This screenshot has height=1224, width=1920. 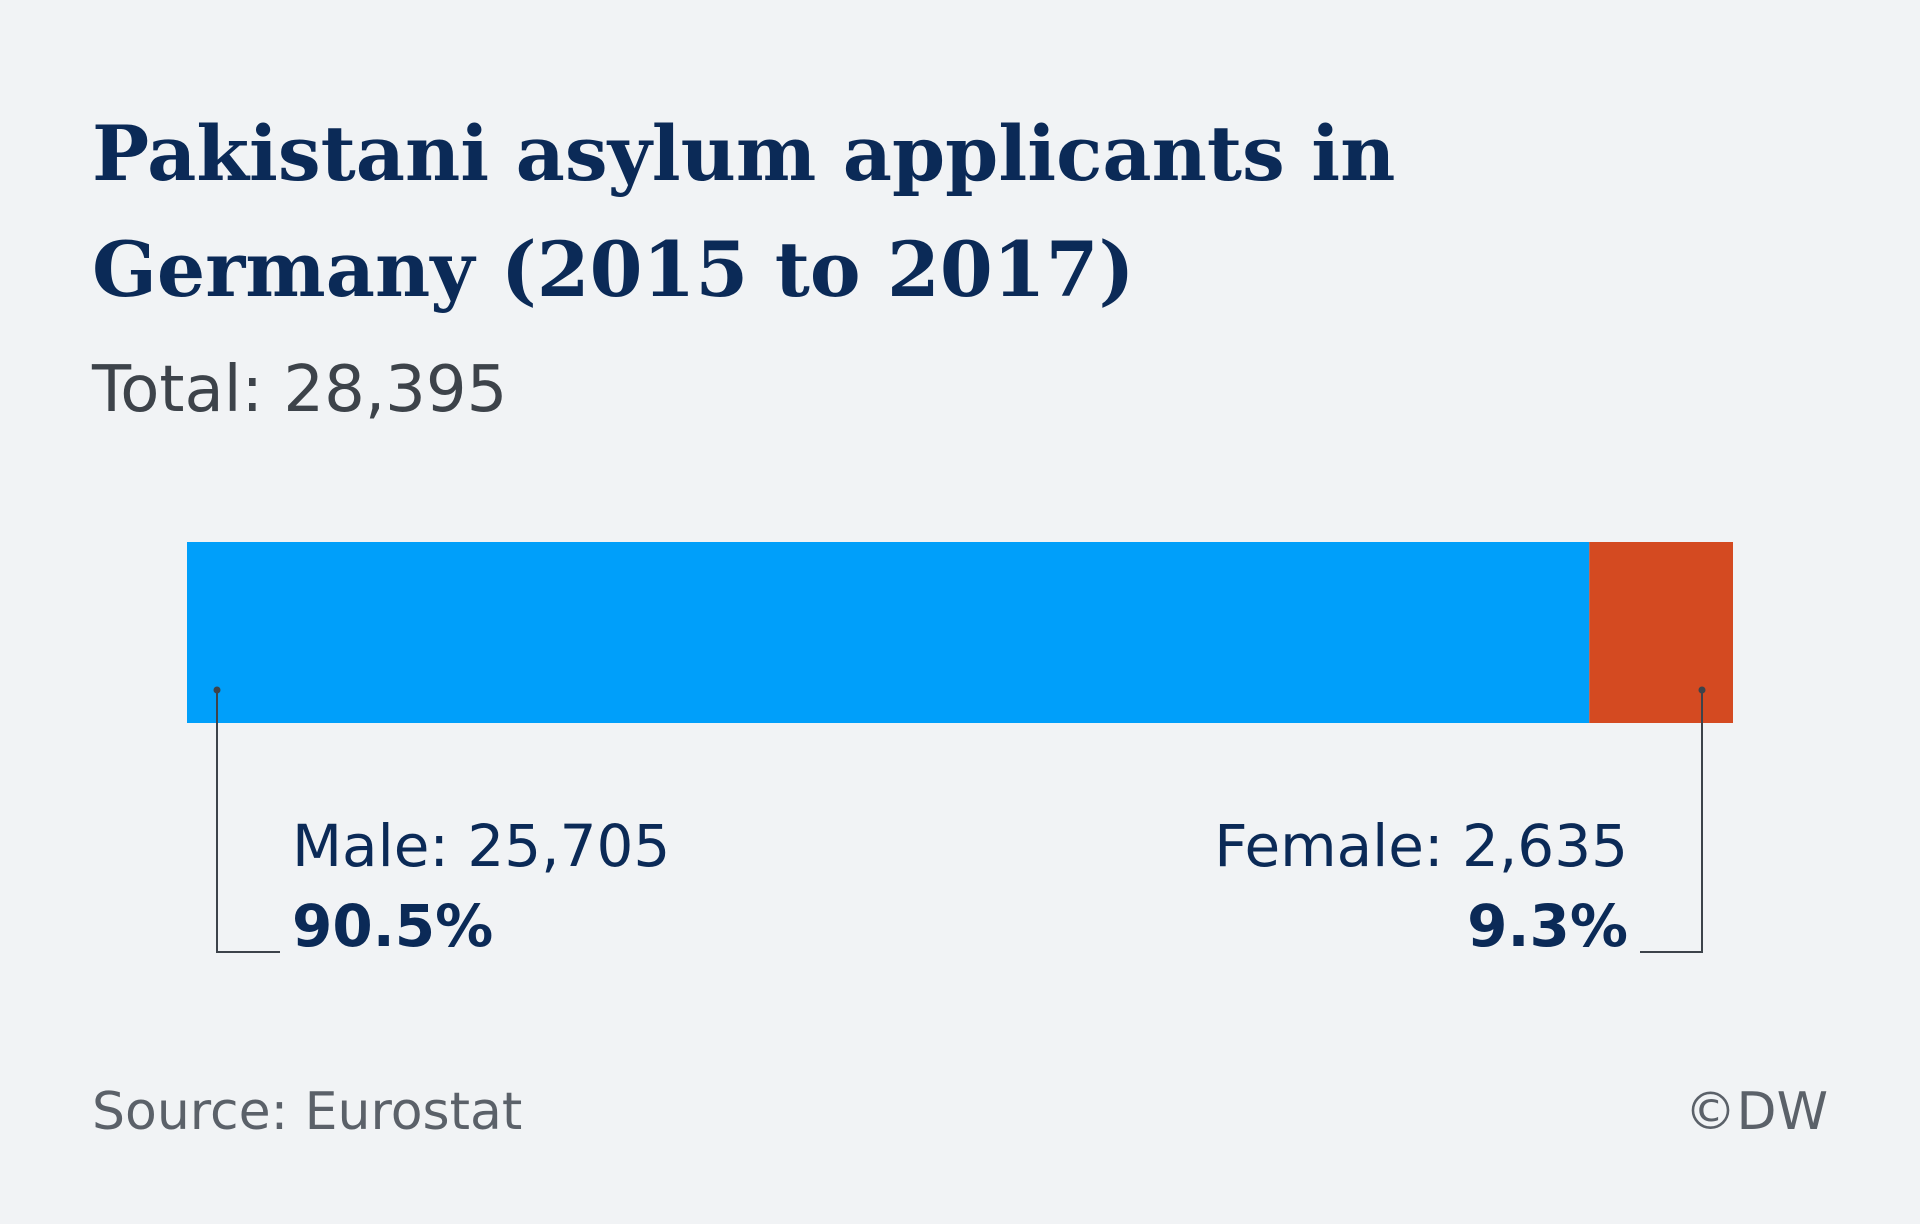 I want to click on male-count-label: Male: 25,705, so click(x=481, y=846).